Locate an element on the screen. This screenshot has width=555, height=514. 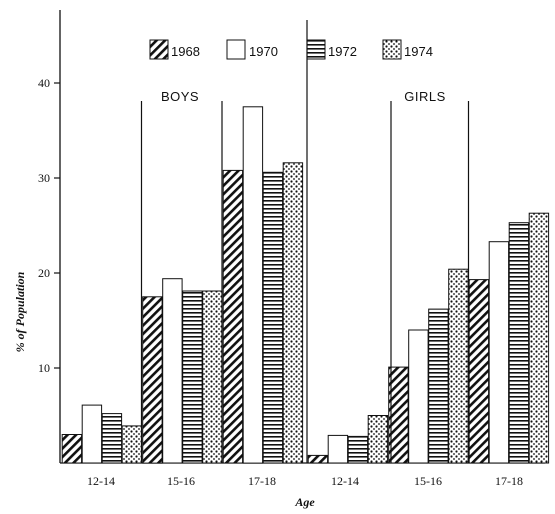
bar-boys-15-16-1968 is located at coordinates (152, 380).